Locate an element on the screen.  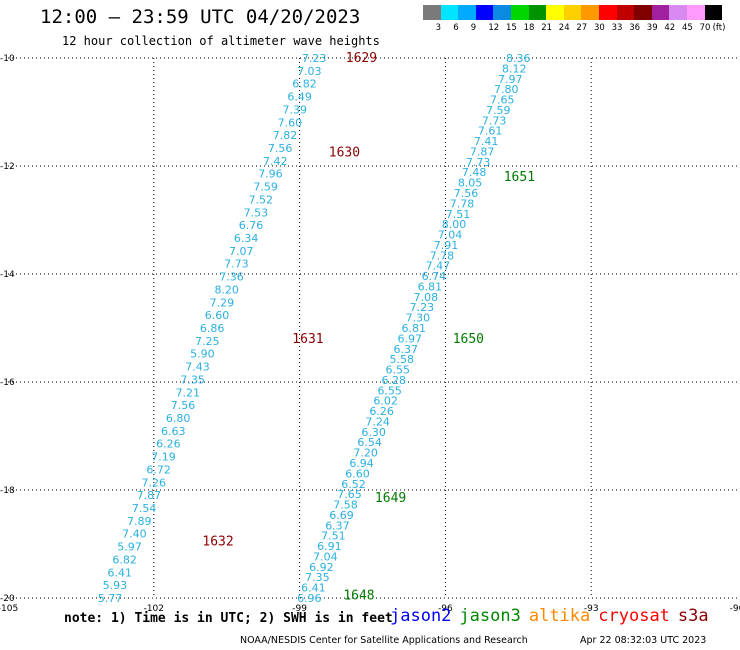
swh-value: 7.56 is located at coordinates (466, 193).